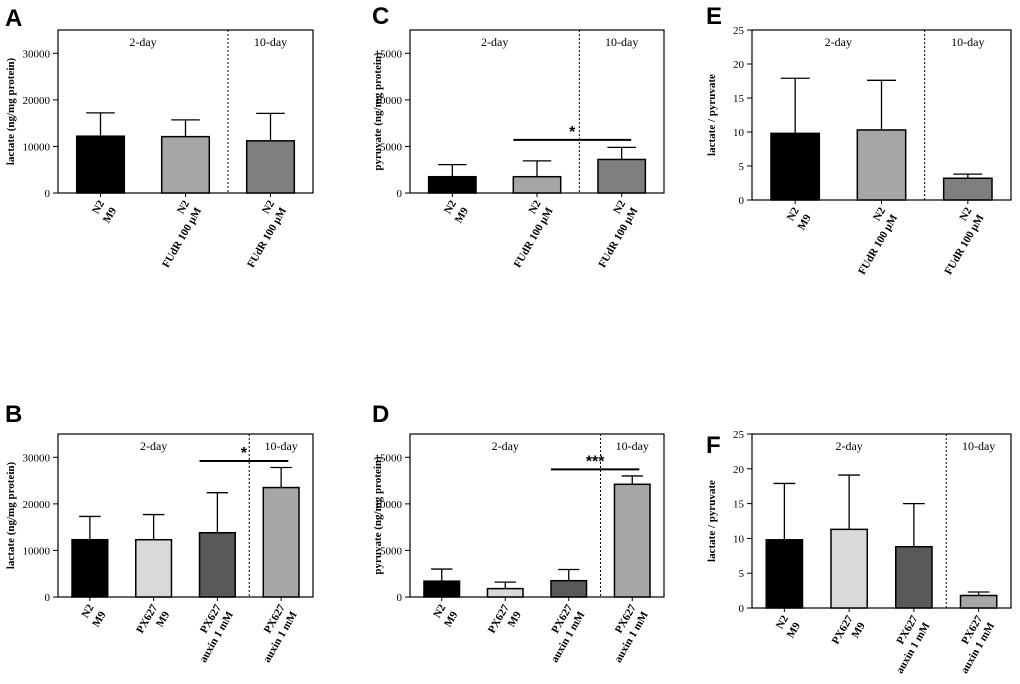 The height and width of the screenshot is (684, 1020). What do you see at coordinates (380, 414) in the screenshot?
I see `panel-letter: D` at bounding box center [380, 414].